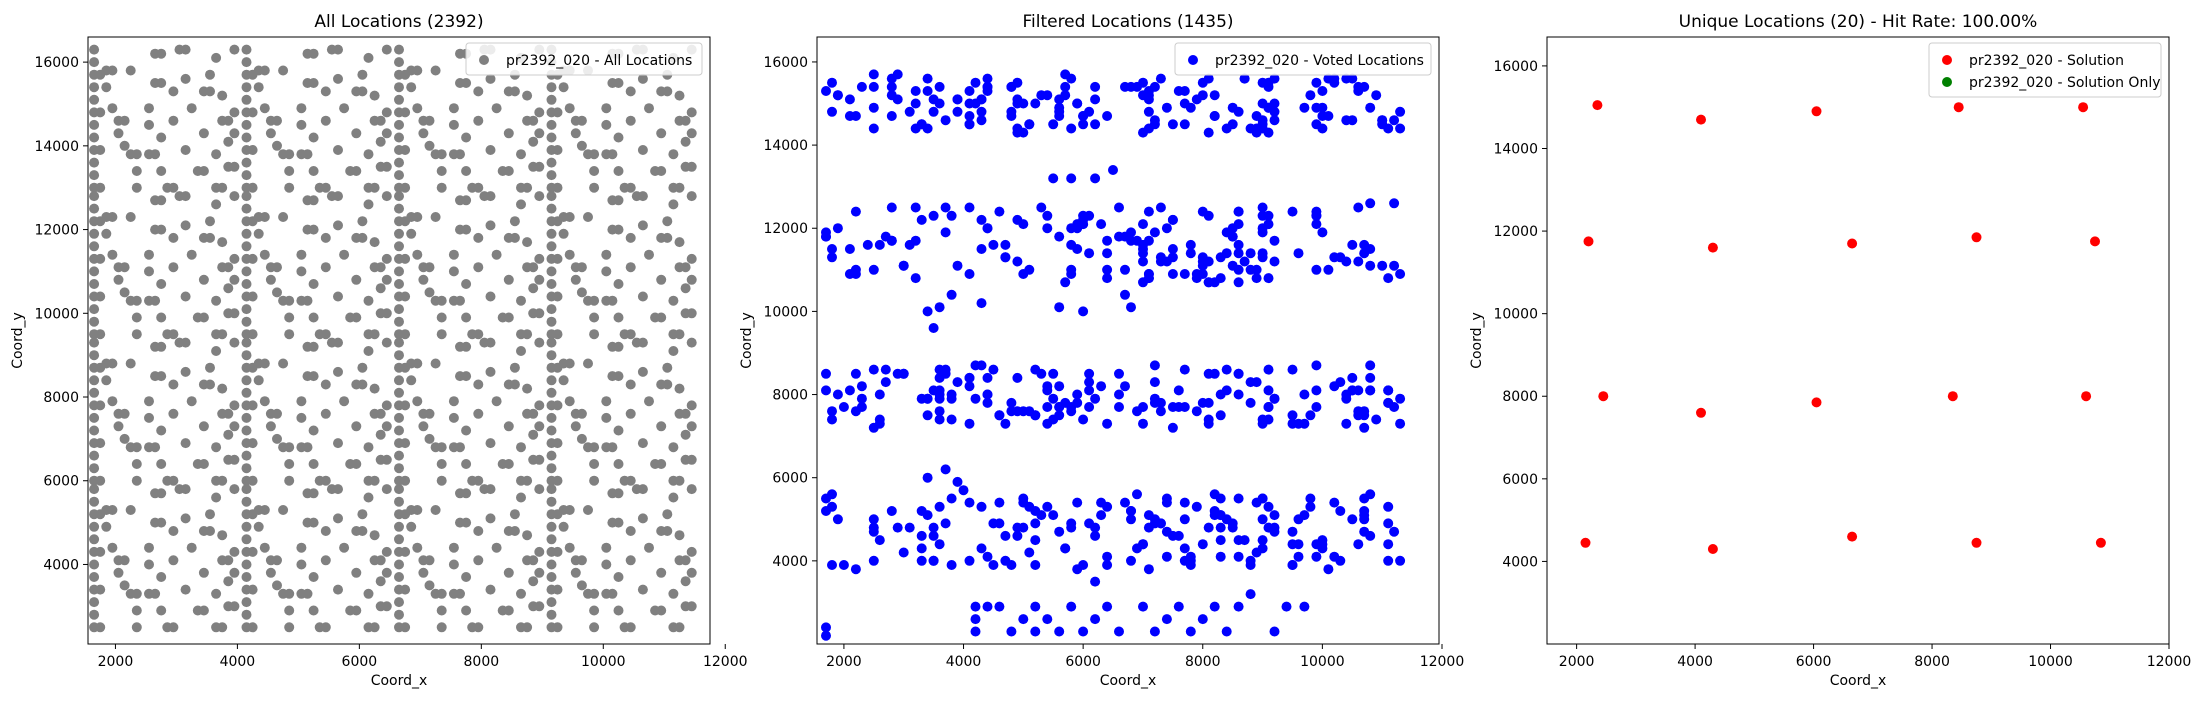 This screenshot has height=705, width=2200. I want to click on y-tick-label: 8000, so click(790, 396).